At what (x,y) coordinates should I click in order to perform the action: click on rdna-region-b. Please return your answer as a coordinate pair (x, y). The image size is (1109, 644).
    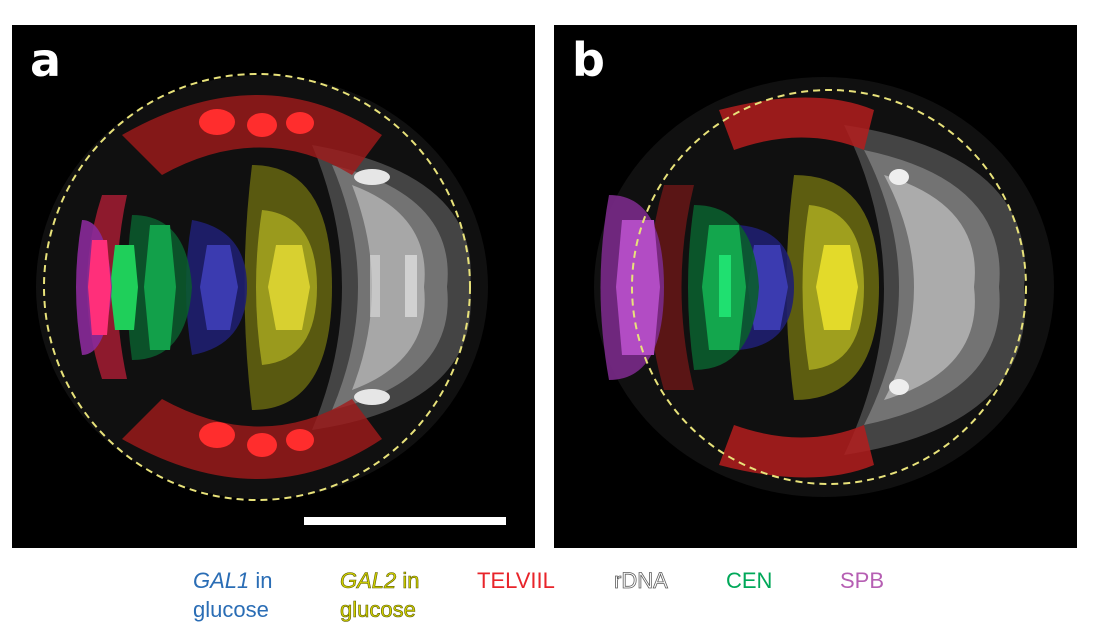
    Looking at the image, I should click on (935, 290).